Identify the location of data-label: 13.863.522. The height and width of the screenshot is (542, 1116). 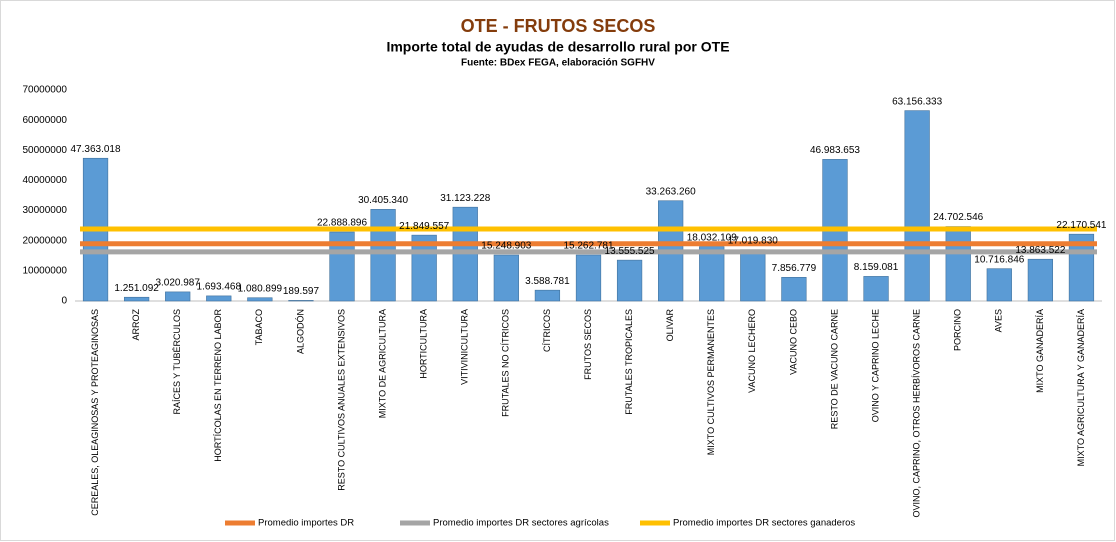
(1040, 250).